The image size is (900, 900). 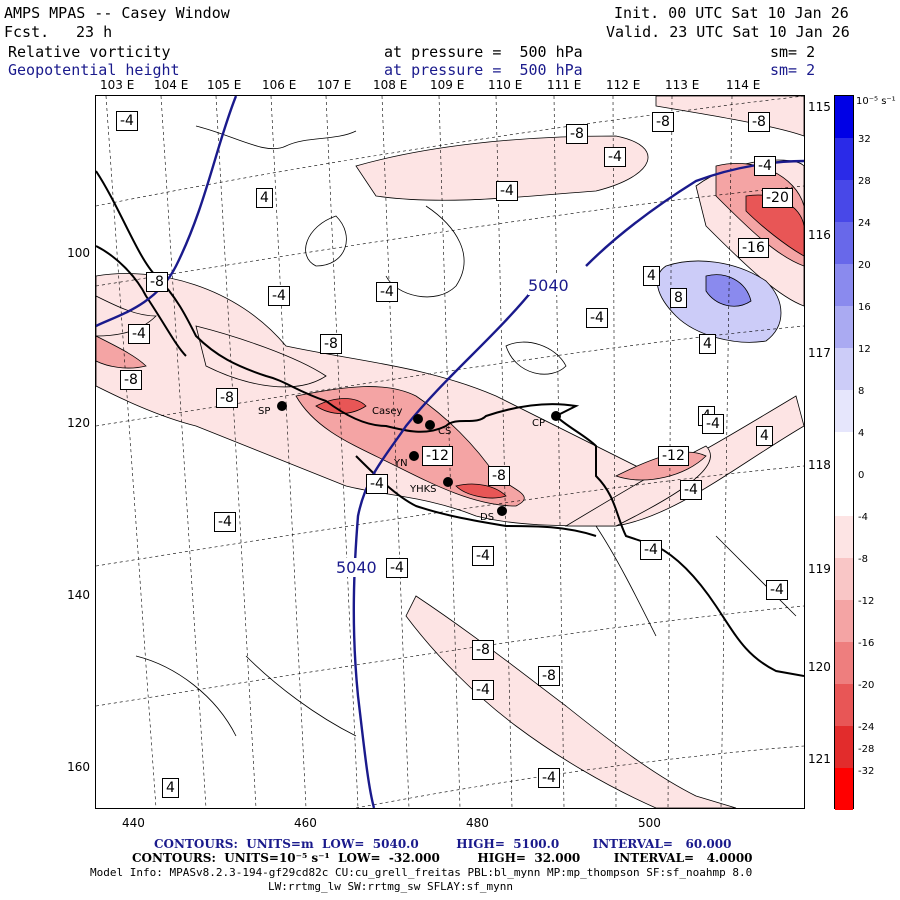 I want to click on colorbar-label: 28, so click(x=864, y=181).